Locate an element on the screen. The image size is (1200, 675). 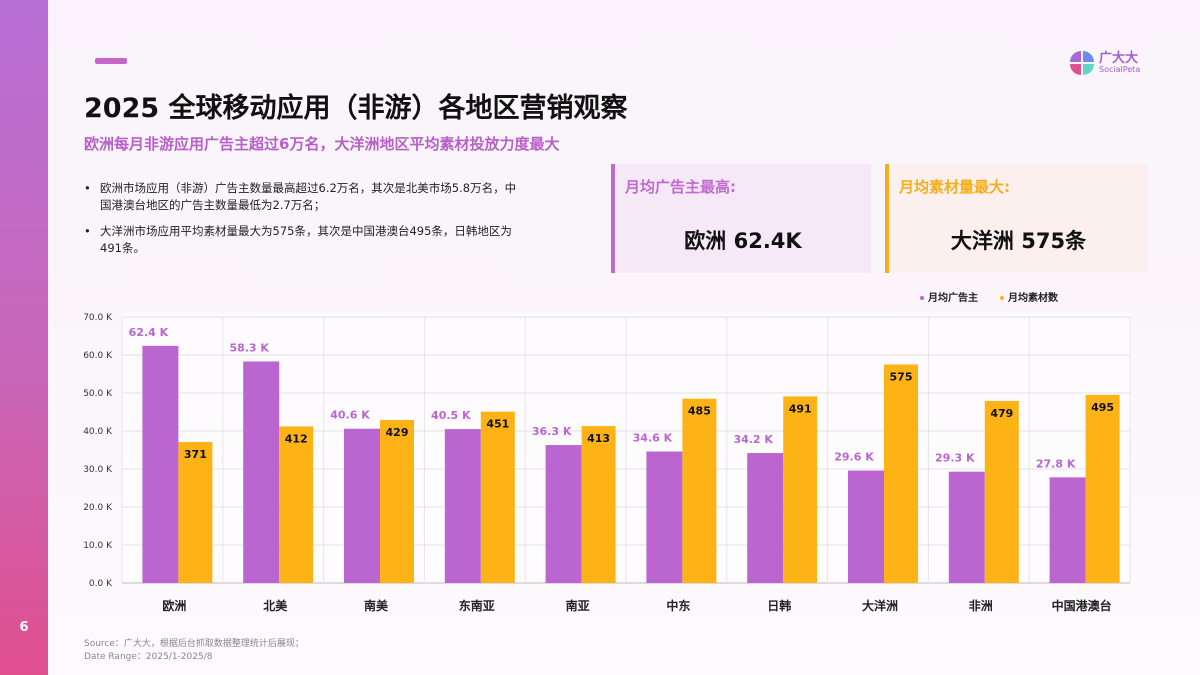
highlight-value: 大洋洲 575条 is located at coordinates (1018, 241).